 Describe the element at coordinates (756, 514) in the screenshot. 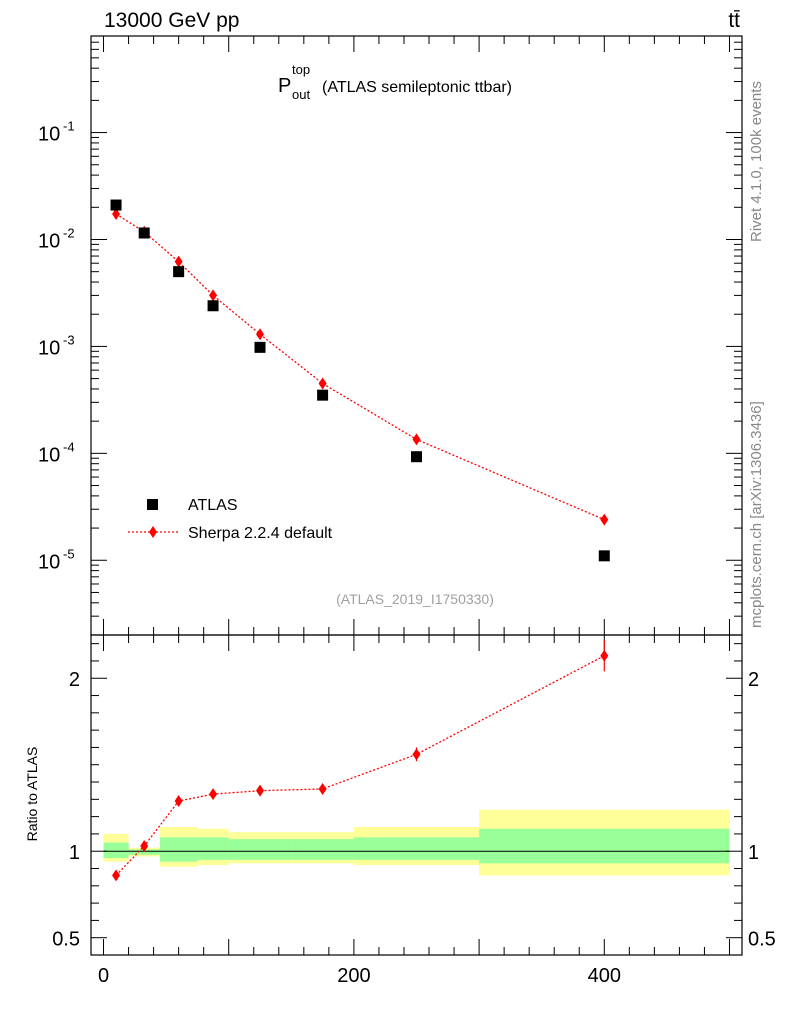

I see `mcplots-label: mcplots.cern.ch [arXiv:1306.3436]` at that location.